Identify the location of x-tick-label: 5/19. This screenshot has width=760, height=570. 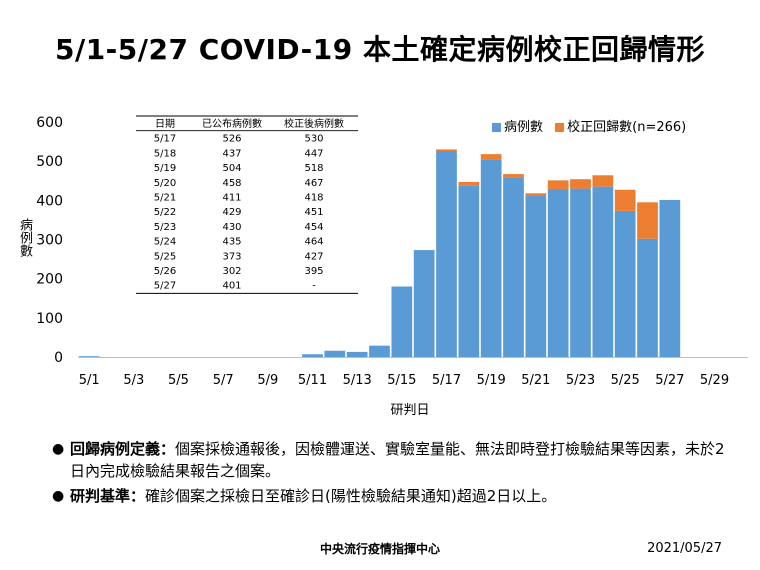
(491, 380).